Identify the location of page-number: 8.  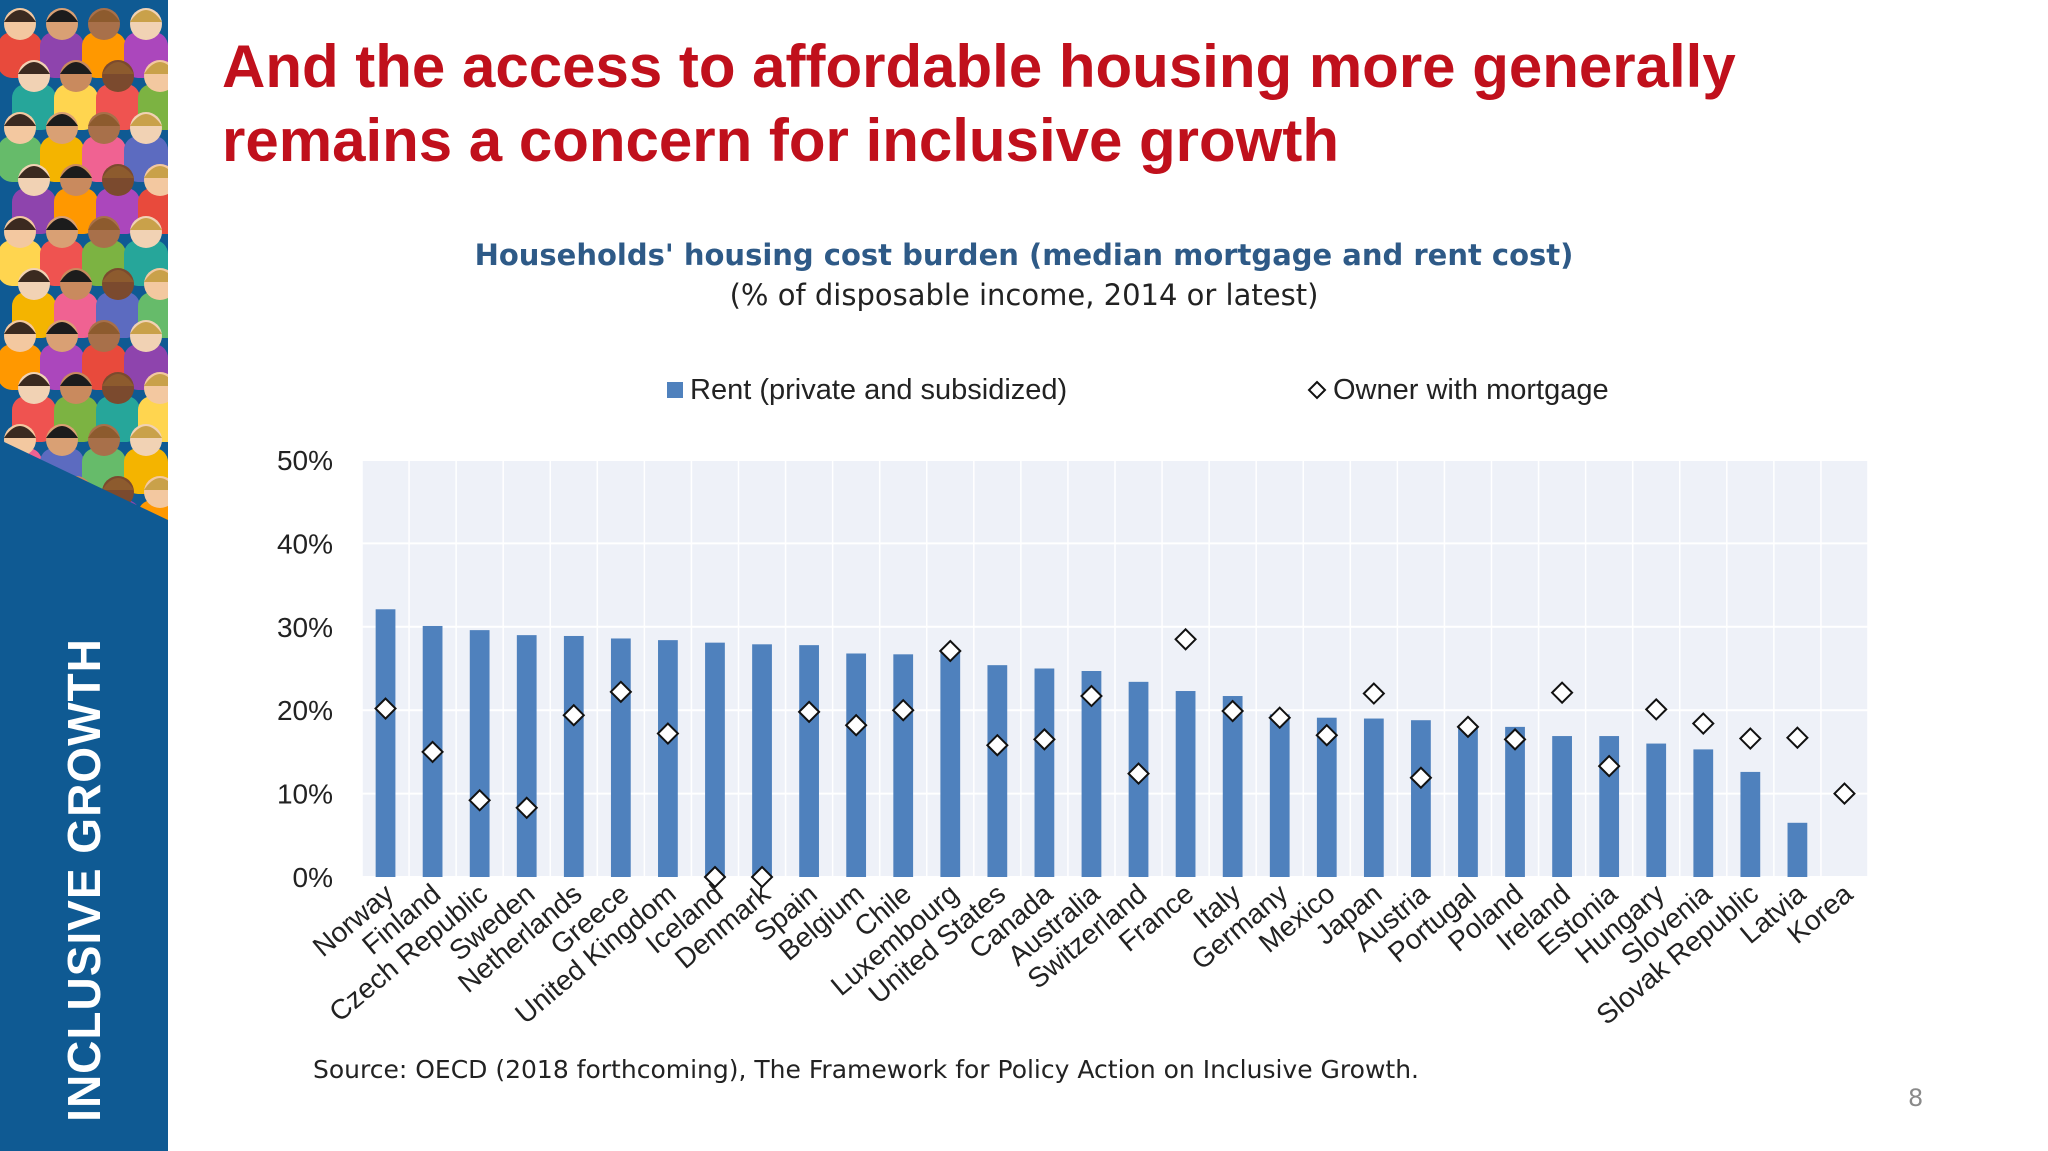
(1916, 1098).